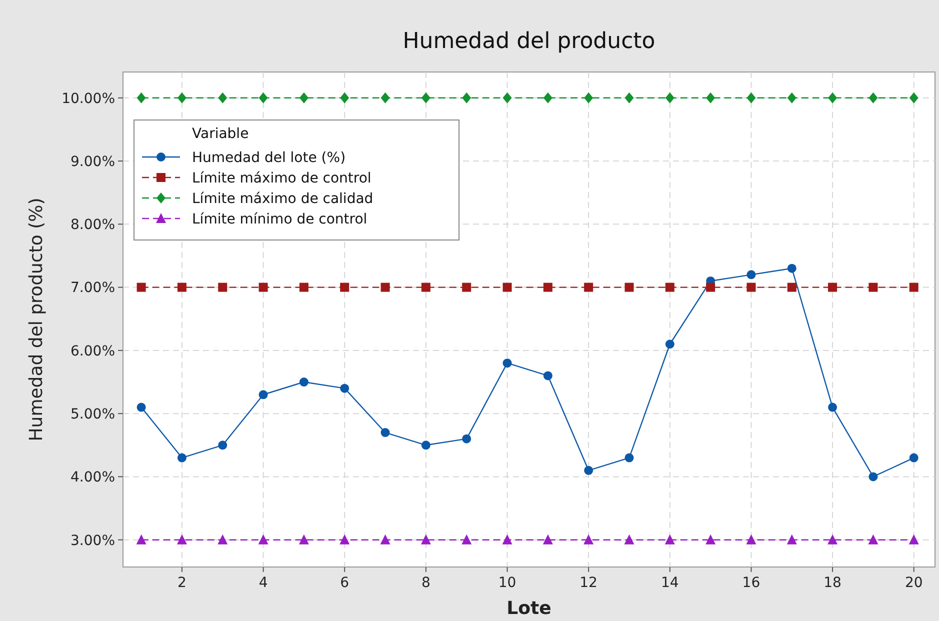 The height and width of the screenshot is (621, 939). Describe the element at coordinates (181, 583) in the screenshot. I see `x-tick-label: 2` at that location.